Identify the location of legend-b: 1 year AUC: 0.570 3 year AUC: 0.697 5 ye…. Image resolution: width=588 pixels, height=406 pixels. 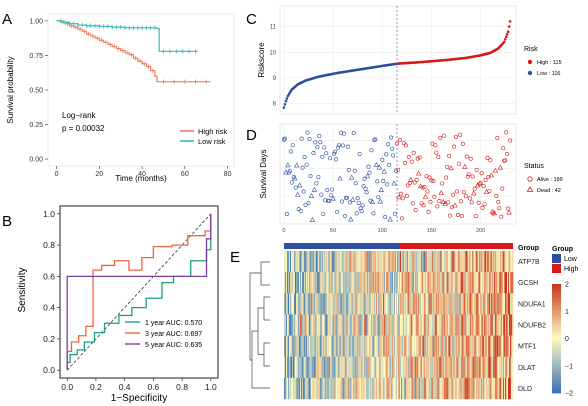
(163, 334).